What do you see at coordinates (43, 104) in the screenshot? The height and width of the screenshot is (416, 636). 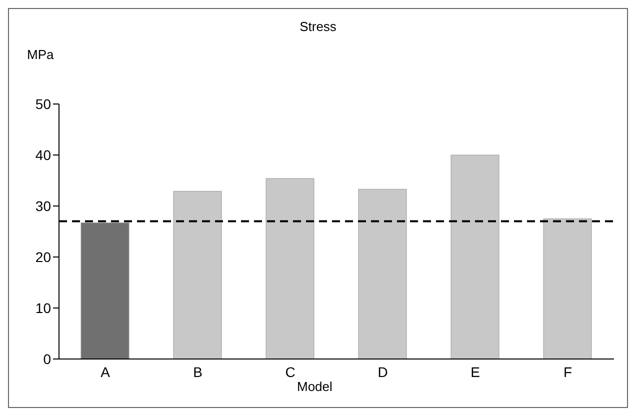 I see `y-tick-label: 50` at bounding box center [43, 104].